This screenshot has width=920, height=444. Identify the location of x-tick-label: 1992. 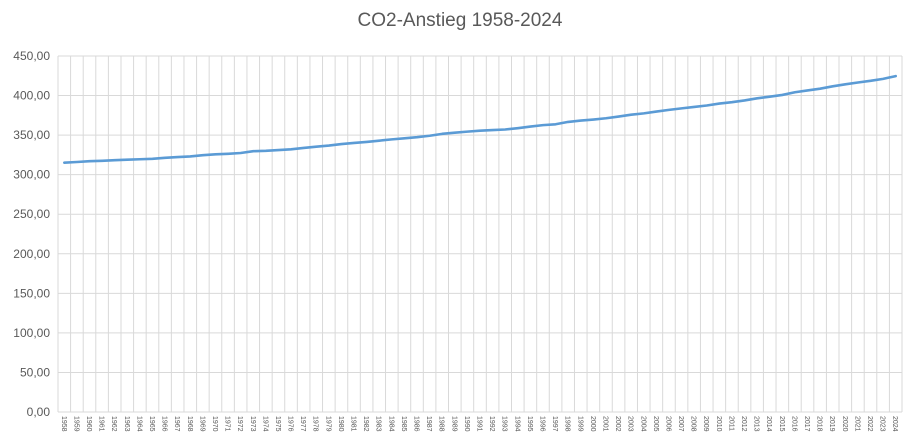
(491, 424).